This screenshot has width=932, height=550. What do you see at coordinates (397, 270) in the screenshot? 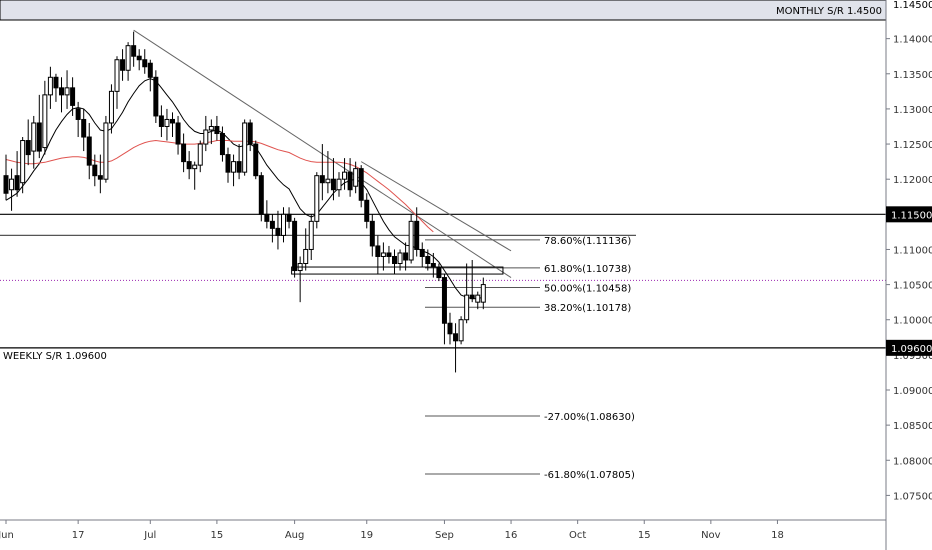
I see `support-box` at bounding box center [397, 270].